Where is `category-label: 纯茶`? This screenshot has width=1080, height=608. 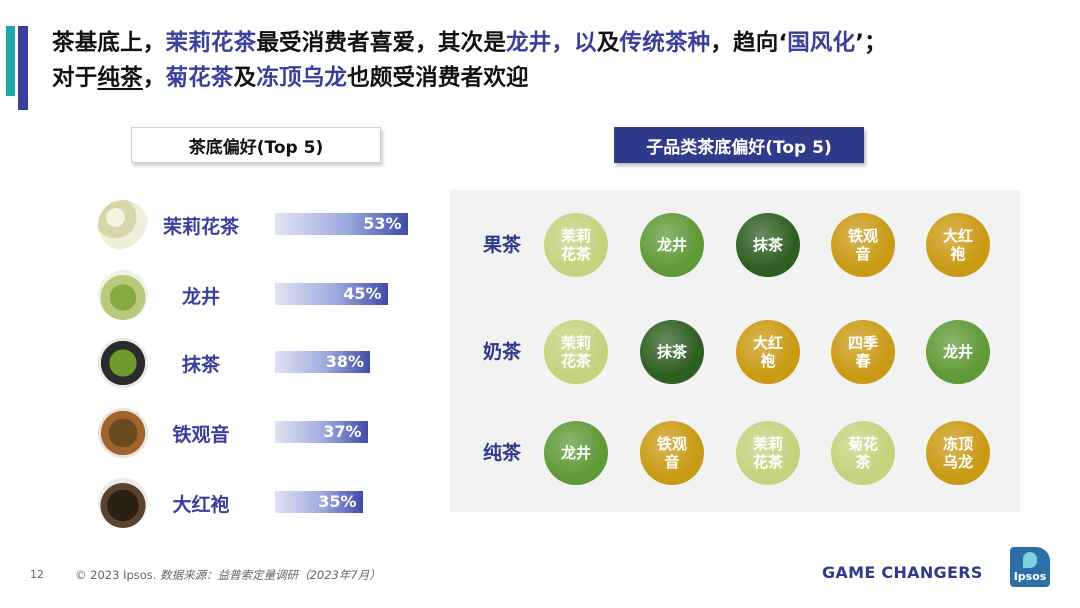
category-label: 纯茶 is located at coordinates (502, 453).